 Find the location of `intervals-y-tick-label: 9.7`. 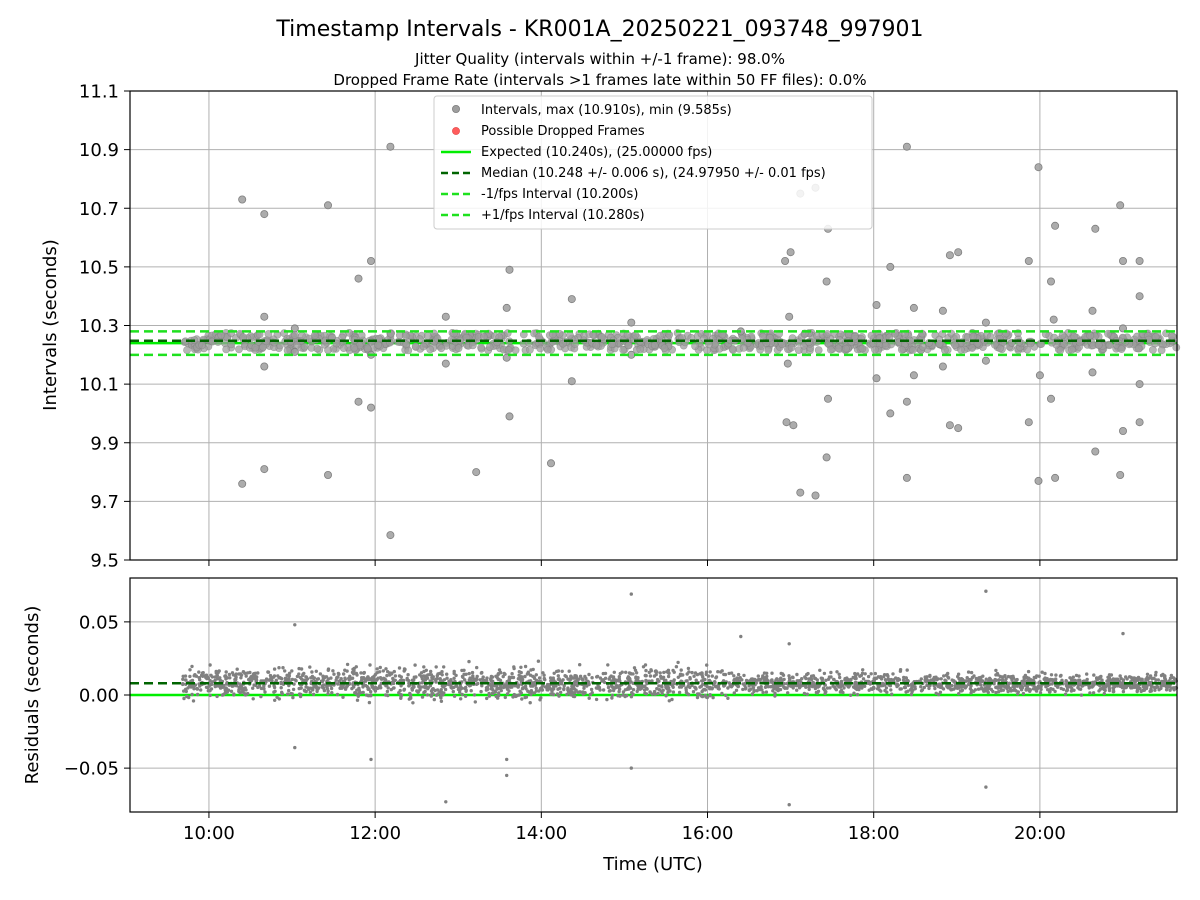

intervals-y-tick-label: 9.7 is located at coordinates (104, 502).